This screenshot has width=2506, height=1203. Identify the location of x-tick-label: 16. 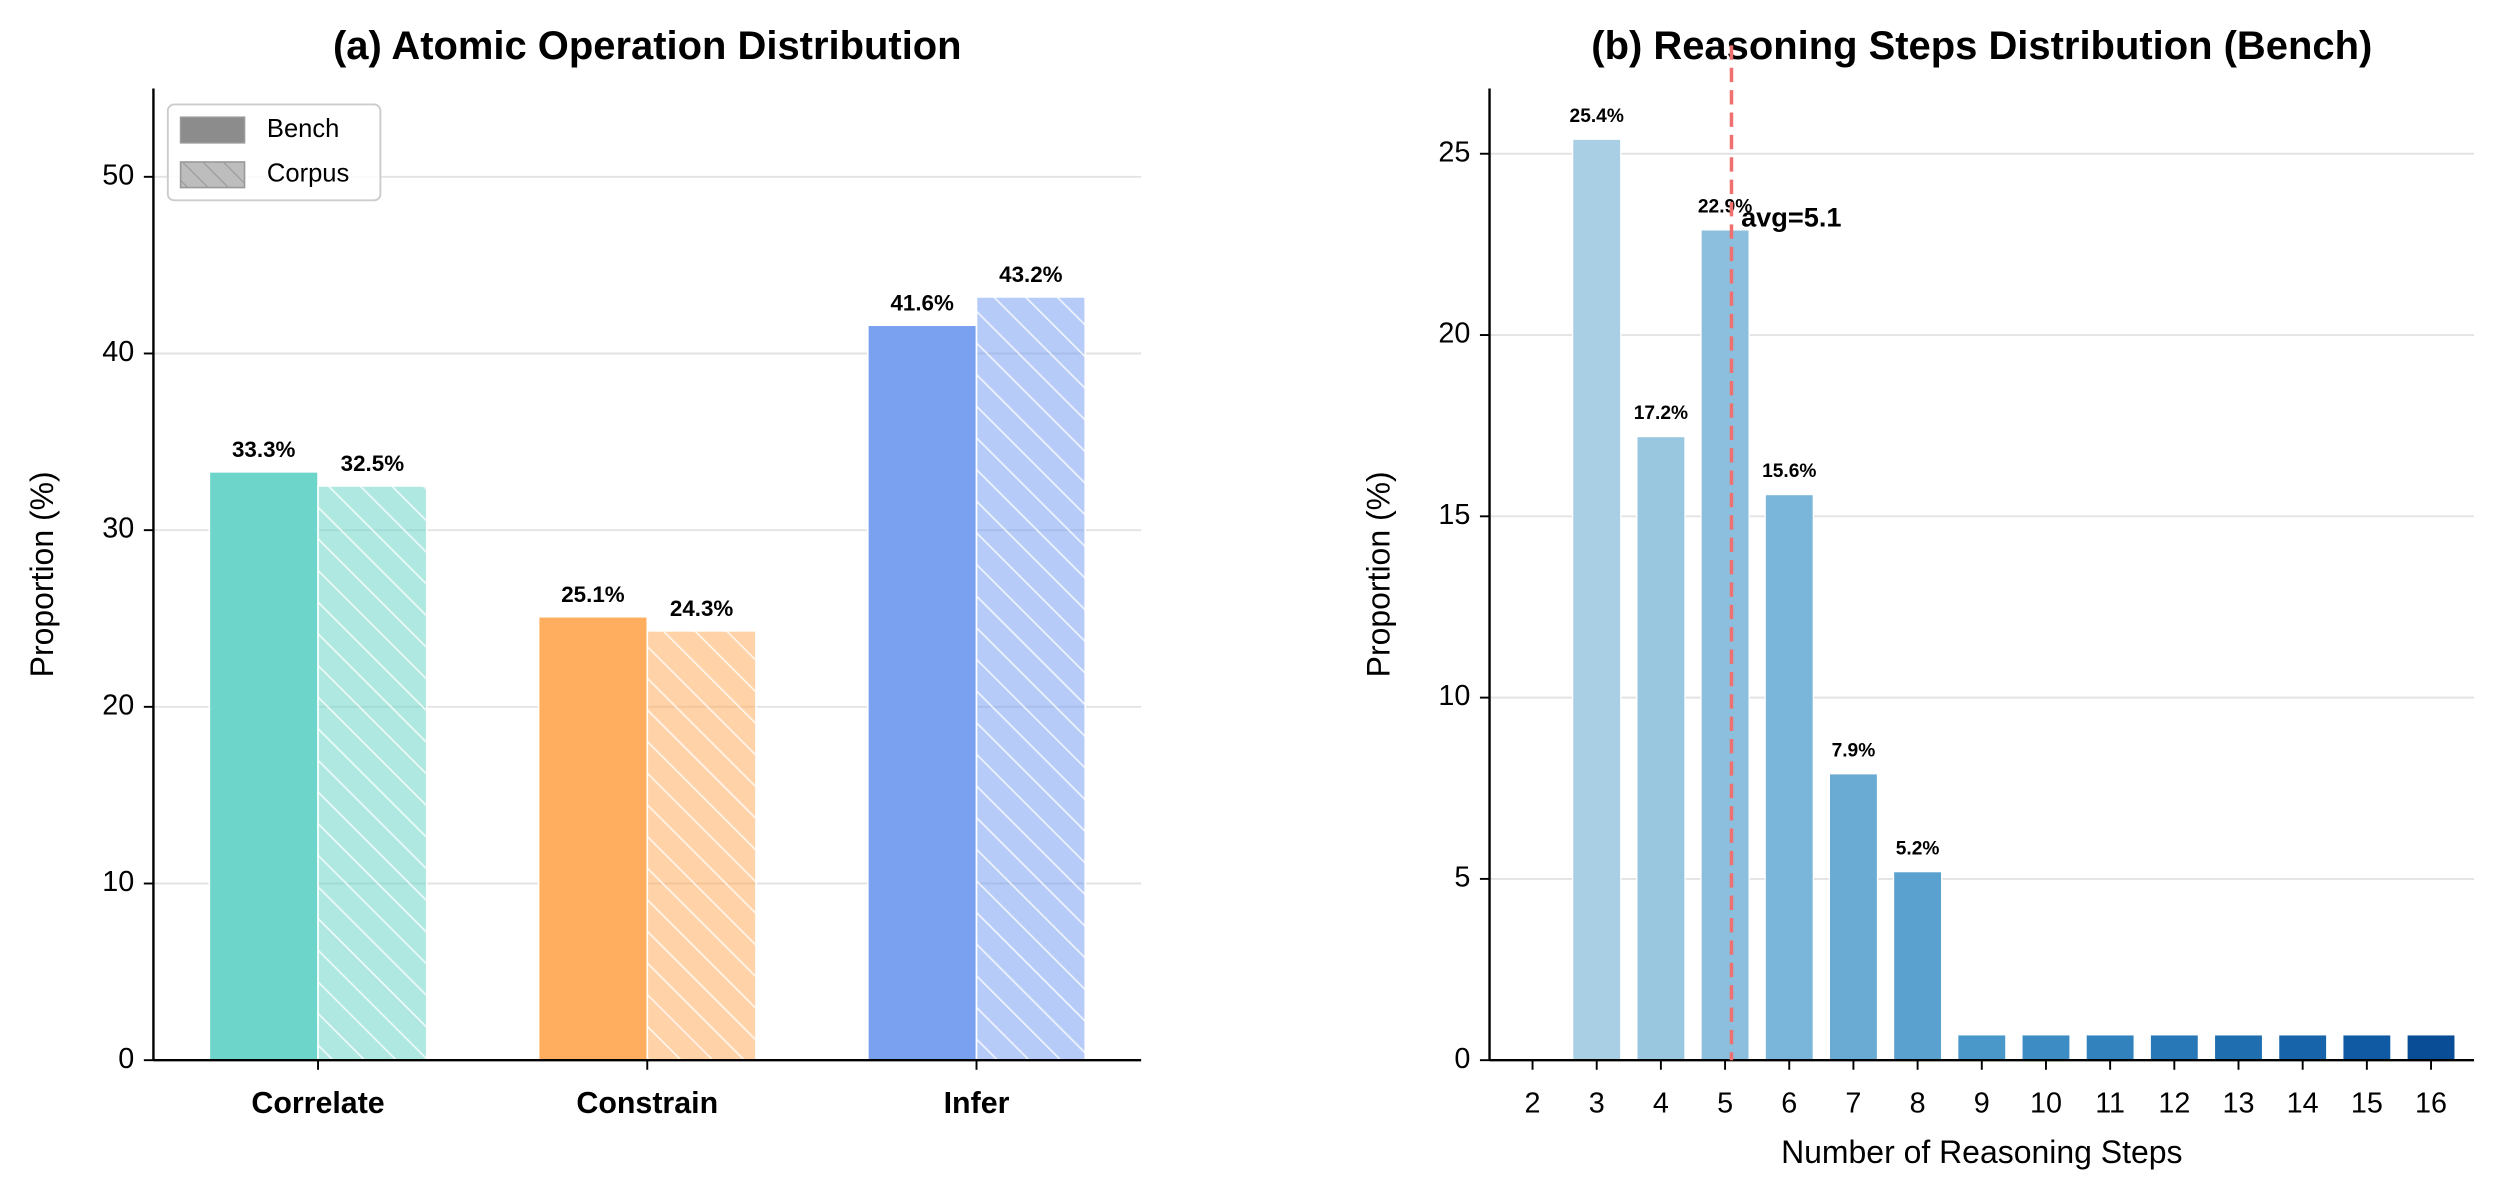
(2431, 1104).